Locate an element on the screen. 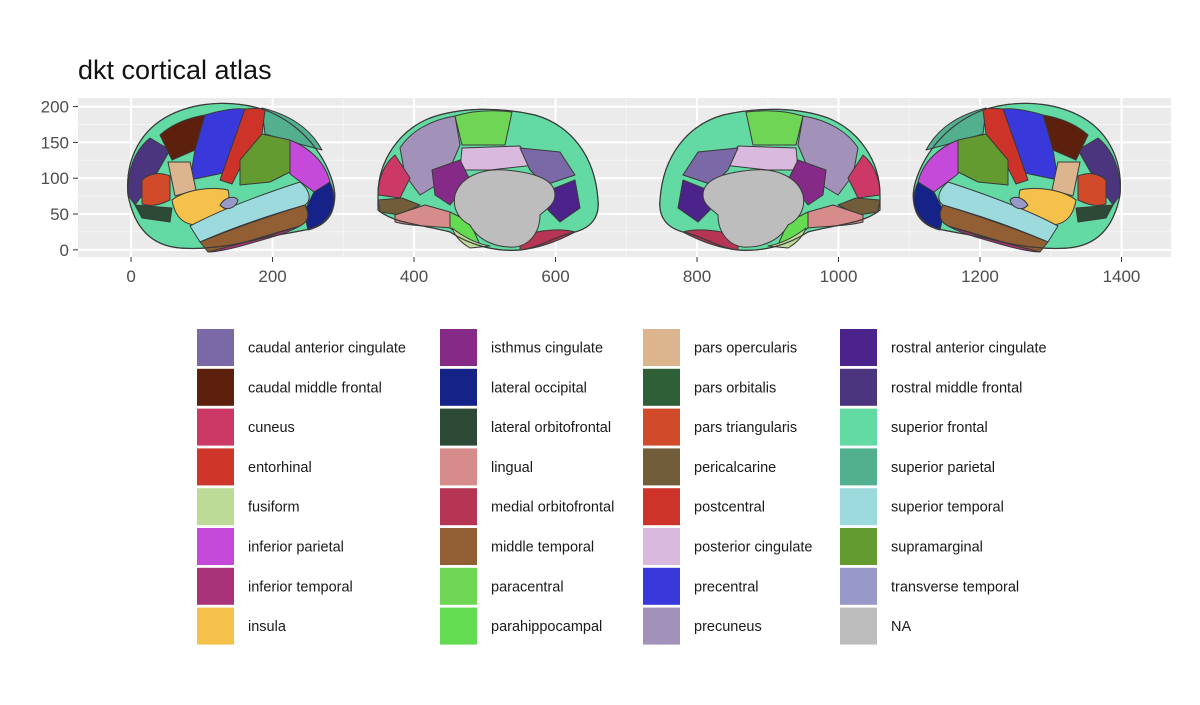 Image resolution: width=1200 pixels, height=705 pixels. legend-item: pars triangularis is located at coordinates (720, 427).